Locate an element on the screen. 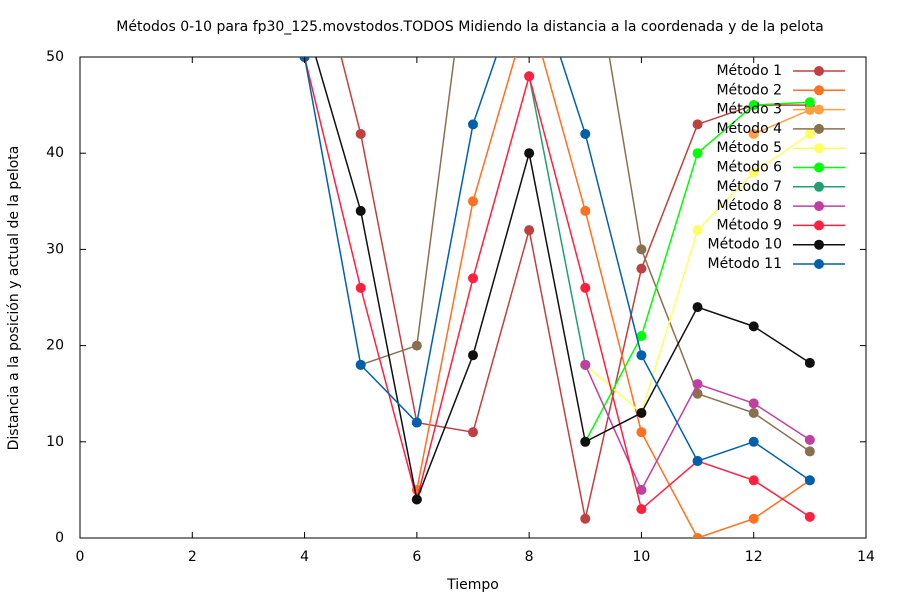 The image size is (900, 600). legend-label: Método 10 is located at coordinates (745, 245).